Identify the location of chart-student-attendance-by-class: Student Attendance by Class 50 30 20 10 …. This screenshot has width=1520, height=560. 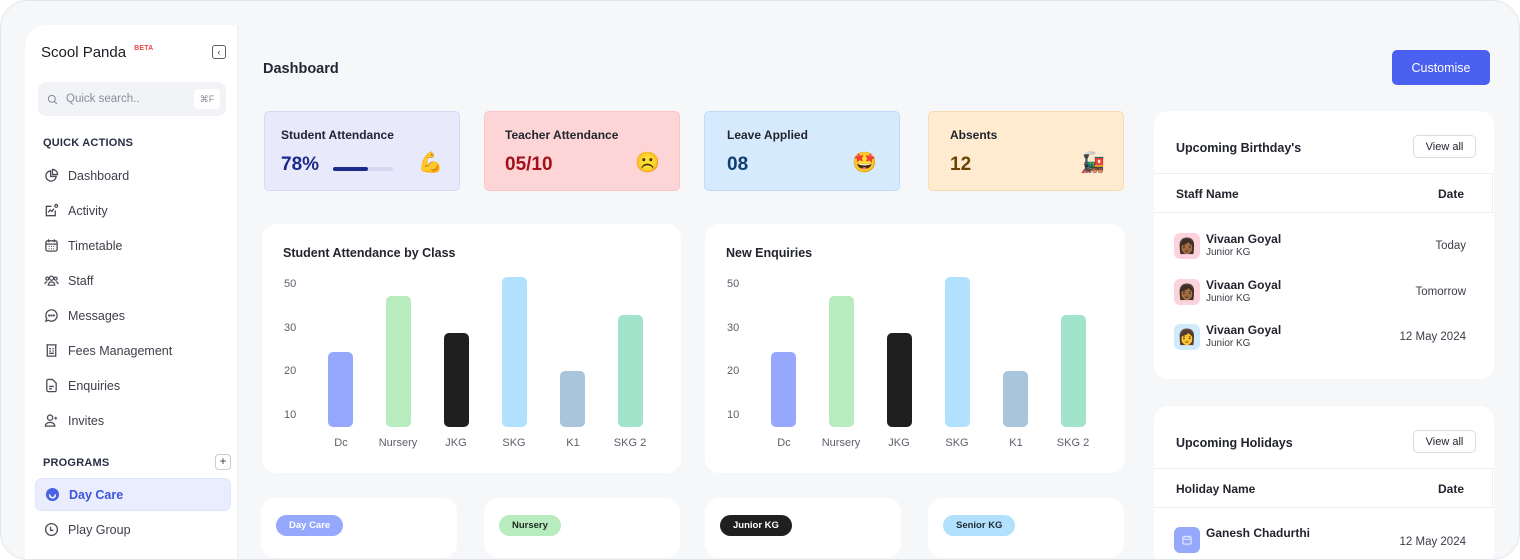
(471, 348).